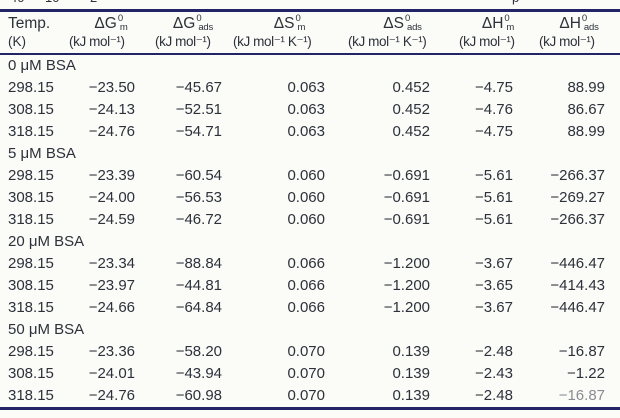 The height and width of the screenshot is (418, 620). I want to click on column-symbol: Temp., so click(34, 23).